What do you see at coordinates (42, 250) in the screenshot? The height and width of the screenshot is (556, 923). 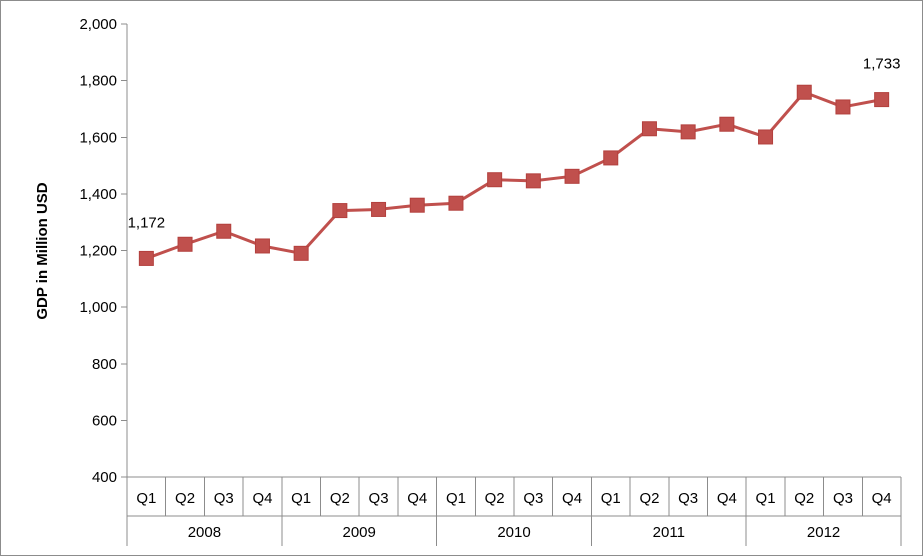 I see `y-axis-label: GDP in Million USD` at bounding box center [42, 250].